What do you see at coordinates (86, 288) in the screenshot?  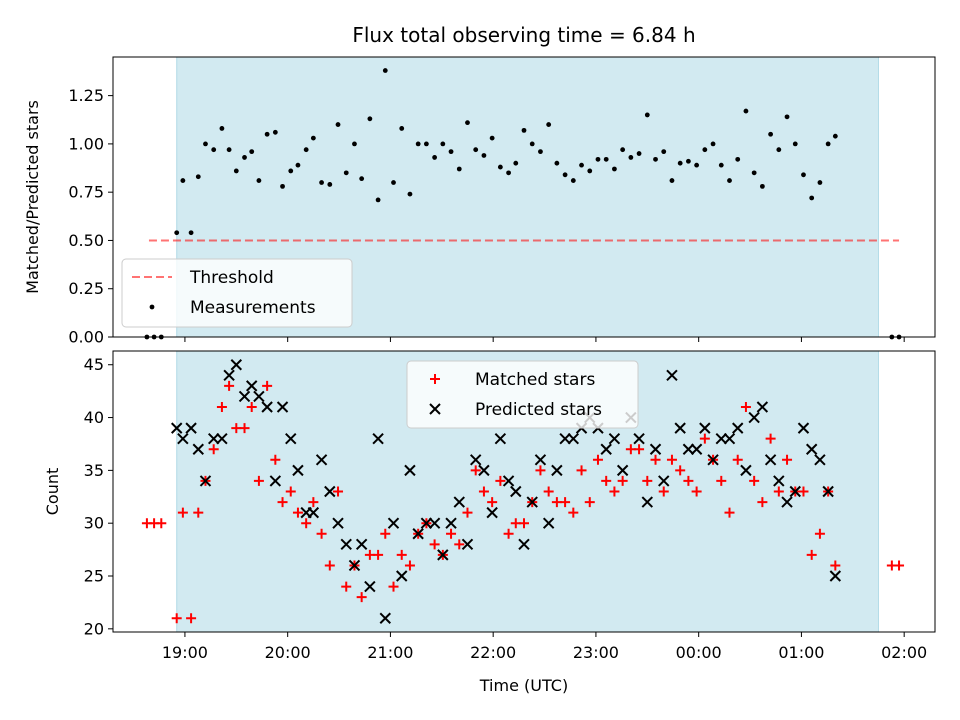 I see `y-tick-label: 0.25` at bounding box center [86, 288].